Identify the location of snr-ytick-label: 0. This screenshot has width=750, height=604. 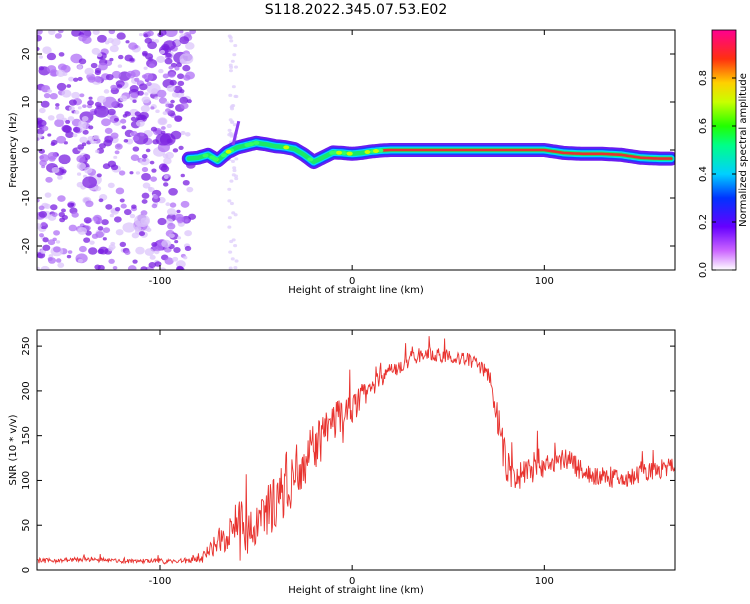
(26, 570).